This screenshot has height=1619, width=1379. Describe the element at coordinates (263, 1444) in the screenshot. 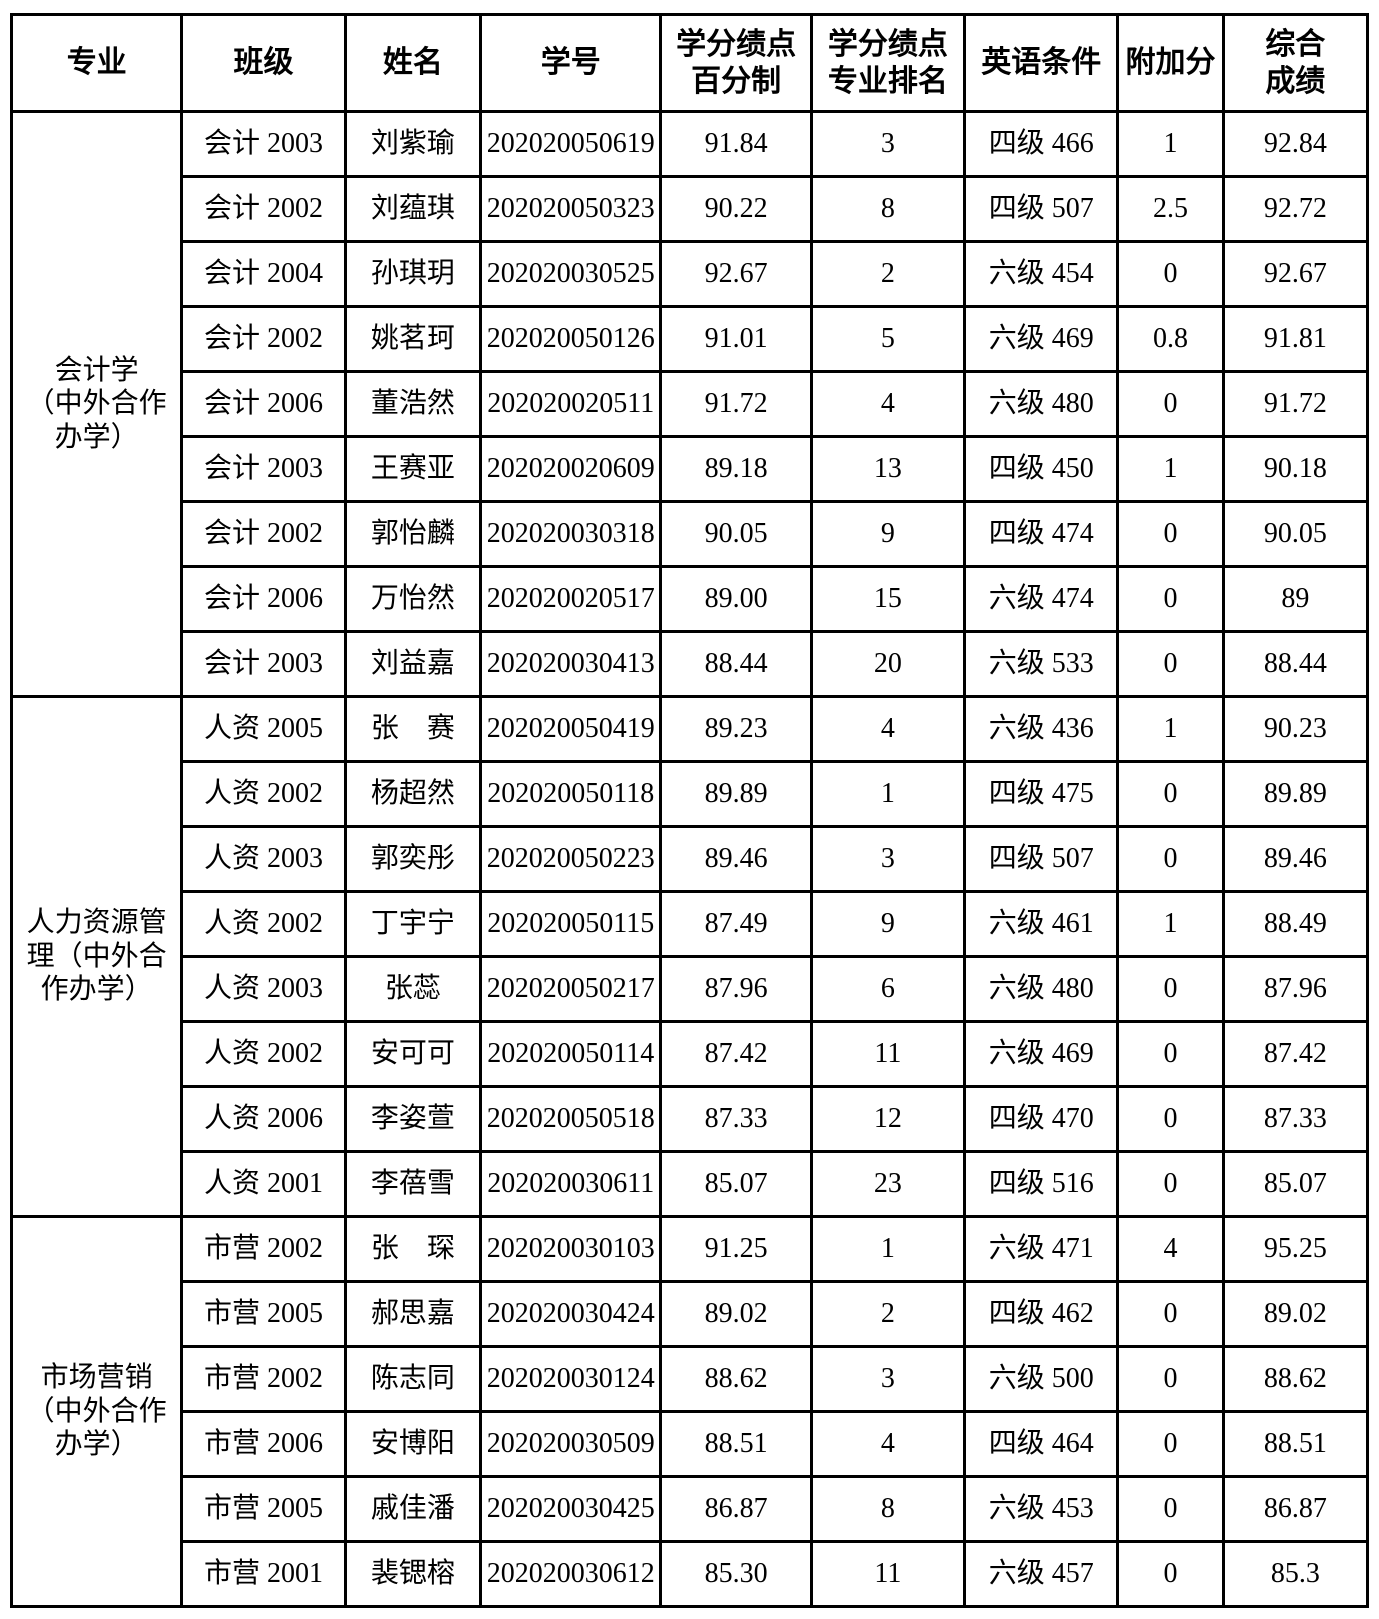

I see `class-cell: 市营 2006` at that location.